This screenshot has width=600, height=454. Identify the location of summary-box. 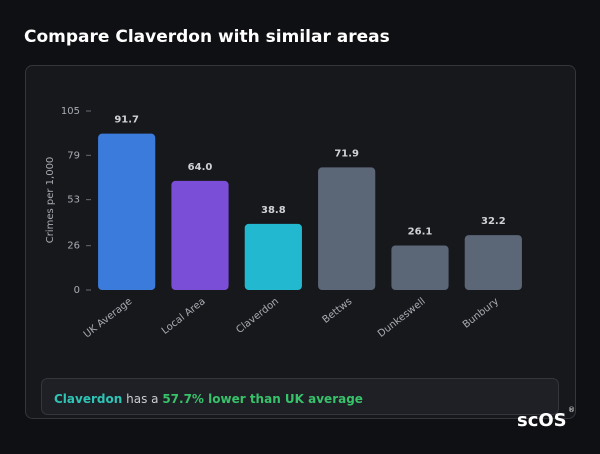
(300, 396).